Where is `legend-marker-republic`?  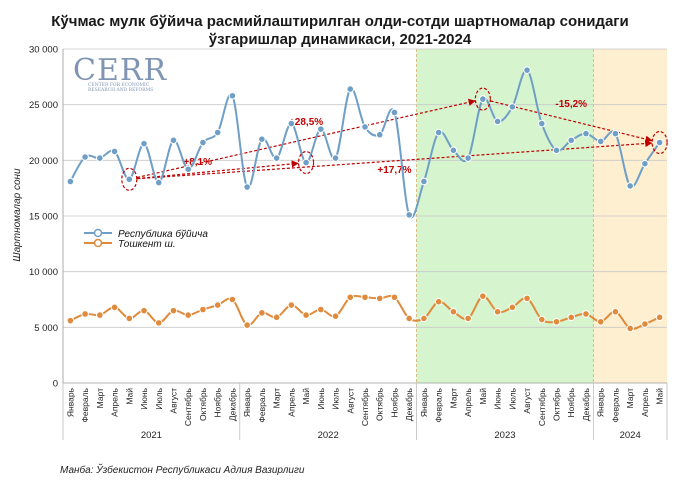
legend-marker-republic is located at coordinates (98, 233).